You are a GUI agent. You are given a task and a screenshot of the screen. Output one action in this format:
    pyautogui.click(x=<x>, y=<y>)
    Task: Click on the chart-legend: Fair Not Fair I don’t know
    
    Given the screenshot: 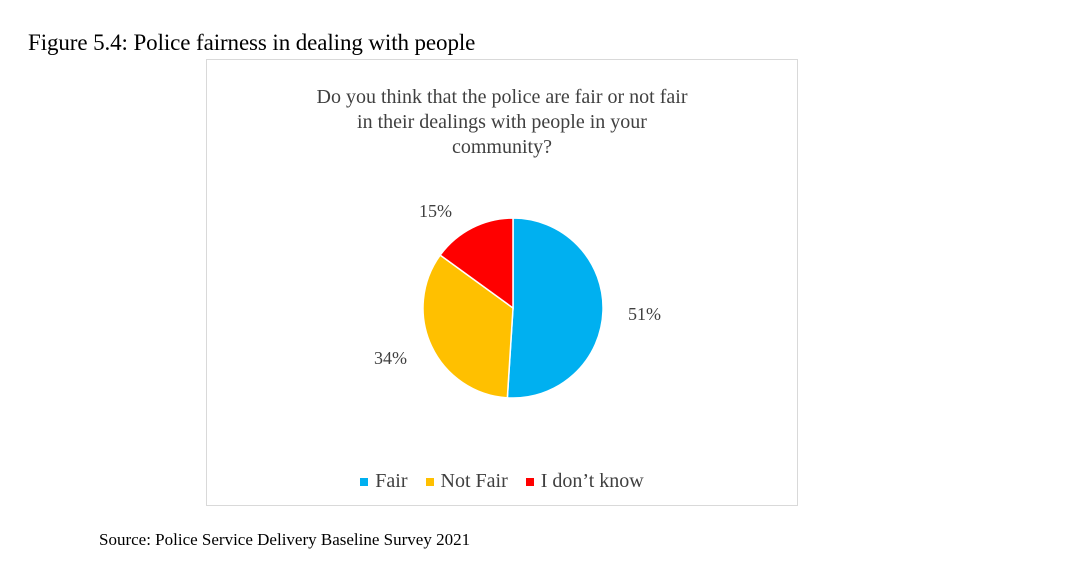 What is the action you would take?
    pyautogui.click(x=502, y=481)
    